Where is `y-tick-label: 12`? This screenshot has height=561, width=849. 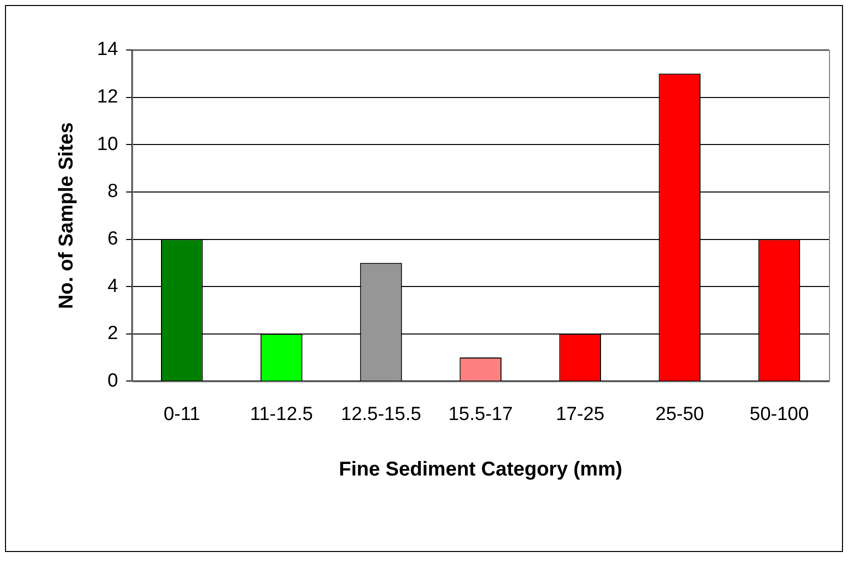
y-tick-label: 12 is located at coordinates (107, 97).